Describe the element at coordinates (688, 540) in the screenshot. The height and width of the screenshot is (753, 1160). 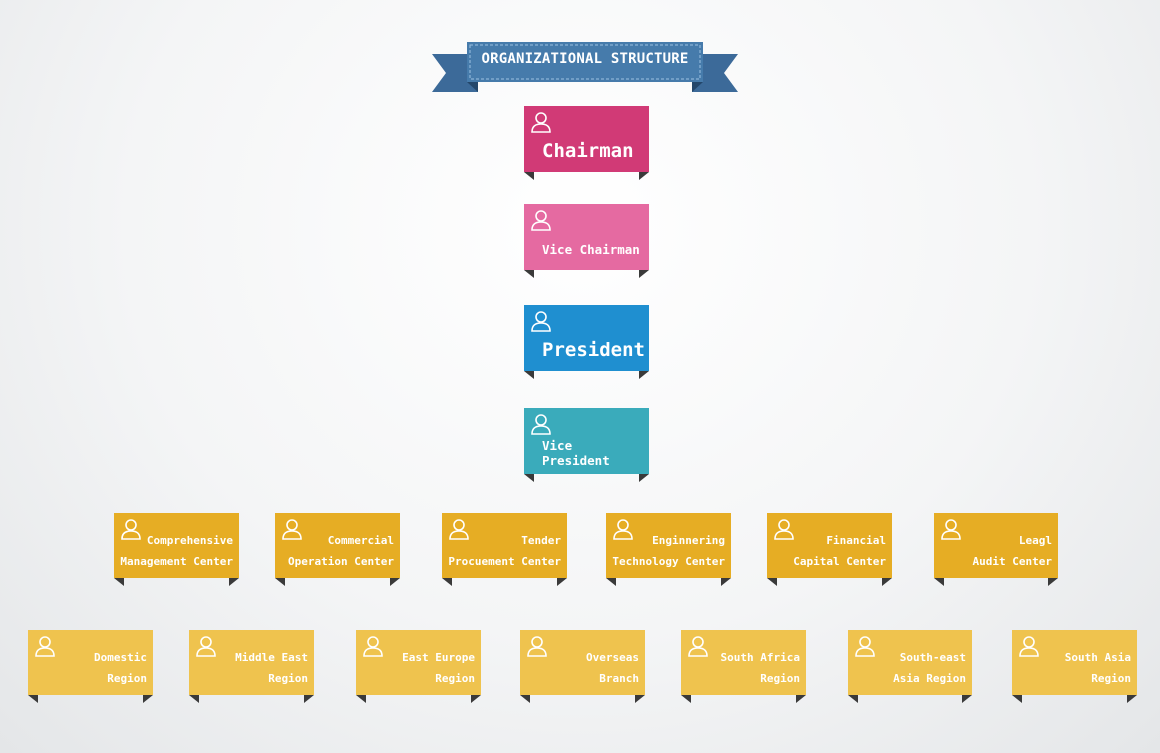
I see `card-label-line1: Enginnering` at that location.